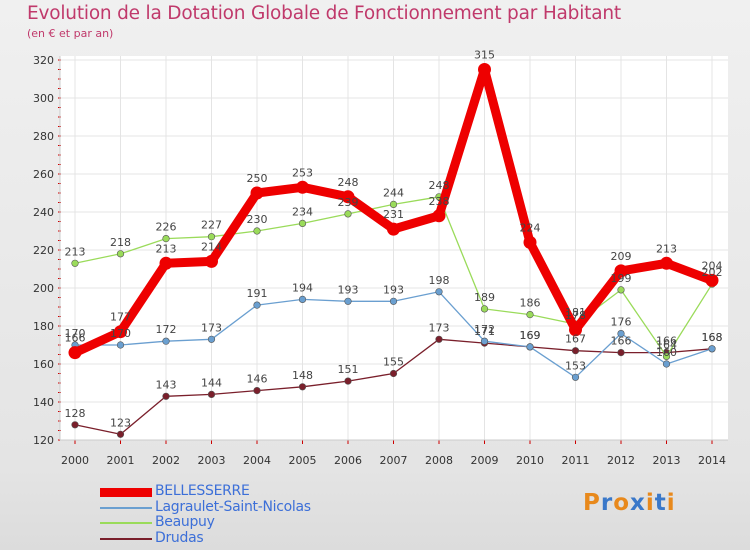 This screenshot has width=750, height=550. What do you see at coordinates (257, 219) in the screenshot?
I see `data-label-beaupuy: 230` at bounding box center [257, 219].